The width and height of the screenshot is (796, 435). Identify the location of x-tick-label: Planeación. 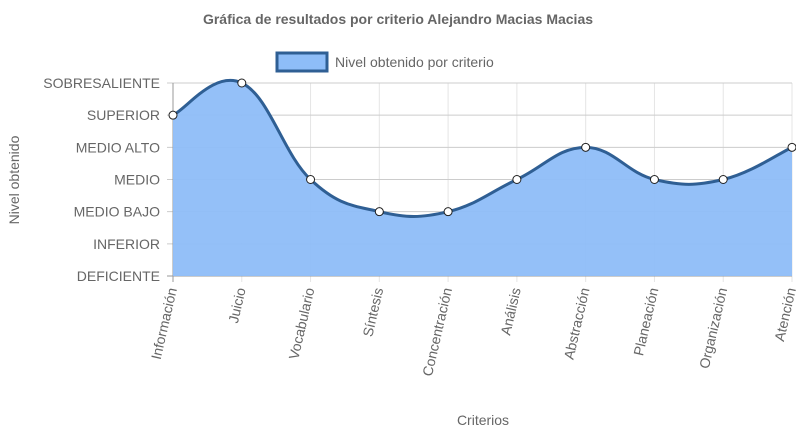
(645, 321).